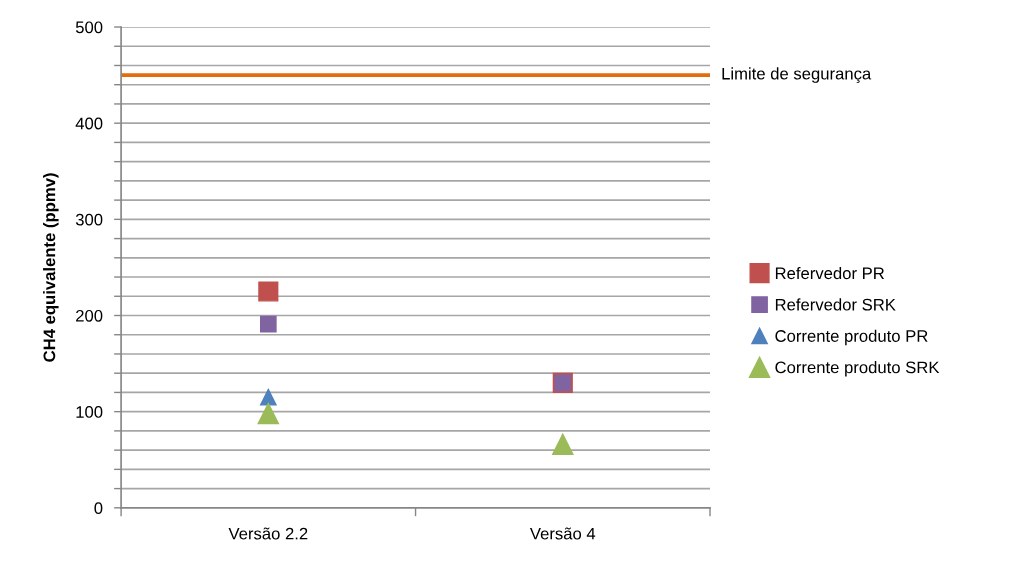 This screenshot has height=563, width=1035. What do you see at coordinates (835, 304) in the screenshot?
I see `legend-label: Refervedor SRK` at bounding box center [835, 304].